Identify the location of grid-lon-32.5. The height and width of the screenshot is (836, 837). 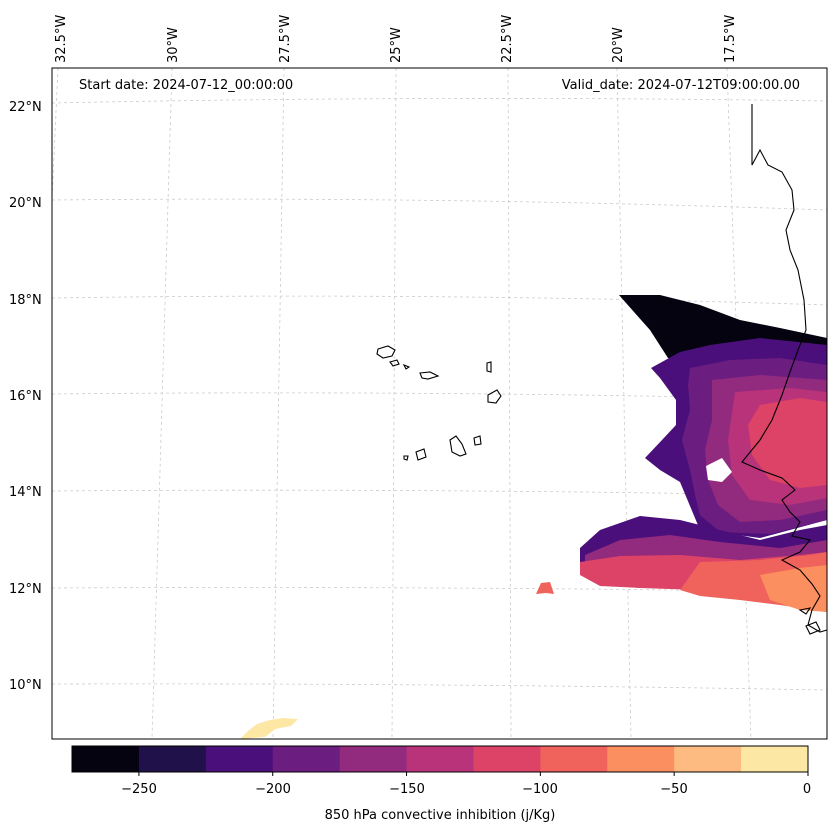
(55, 134).